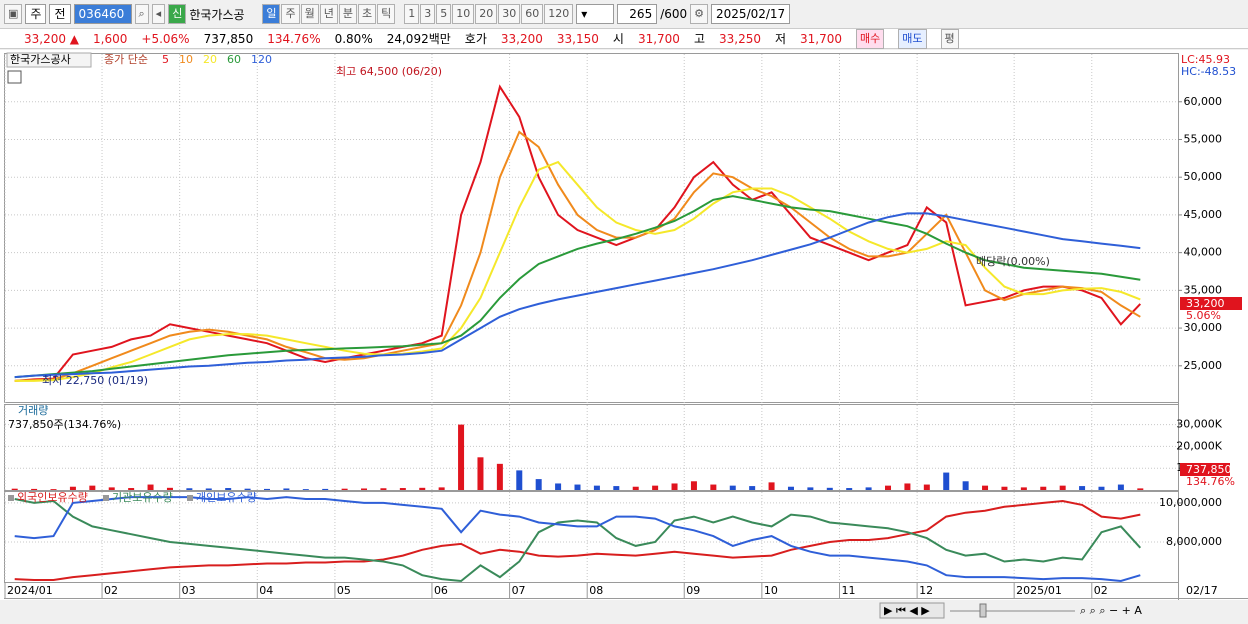  What do you see at coordinates (141, 14) in the screenshot?
I see `search-icon: ⌕` at bounding box center [141, 14].